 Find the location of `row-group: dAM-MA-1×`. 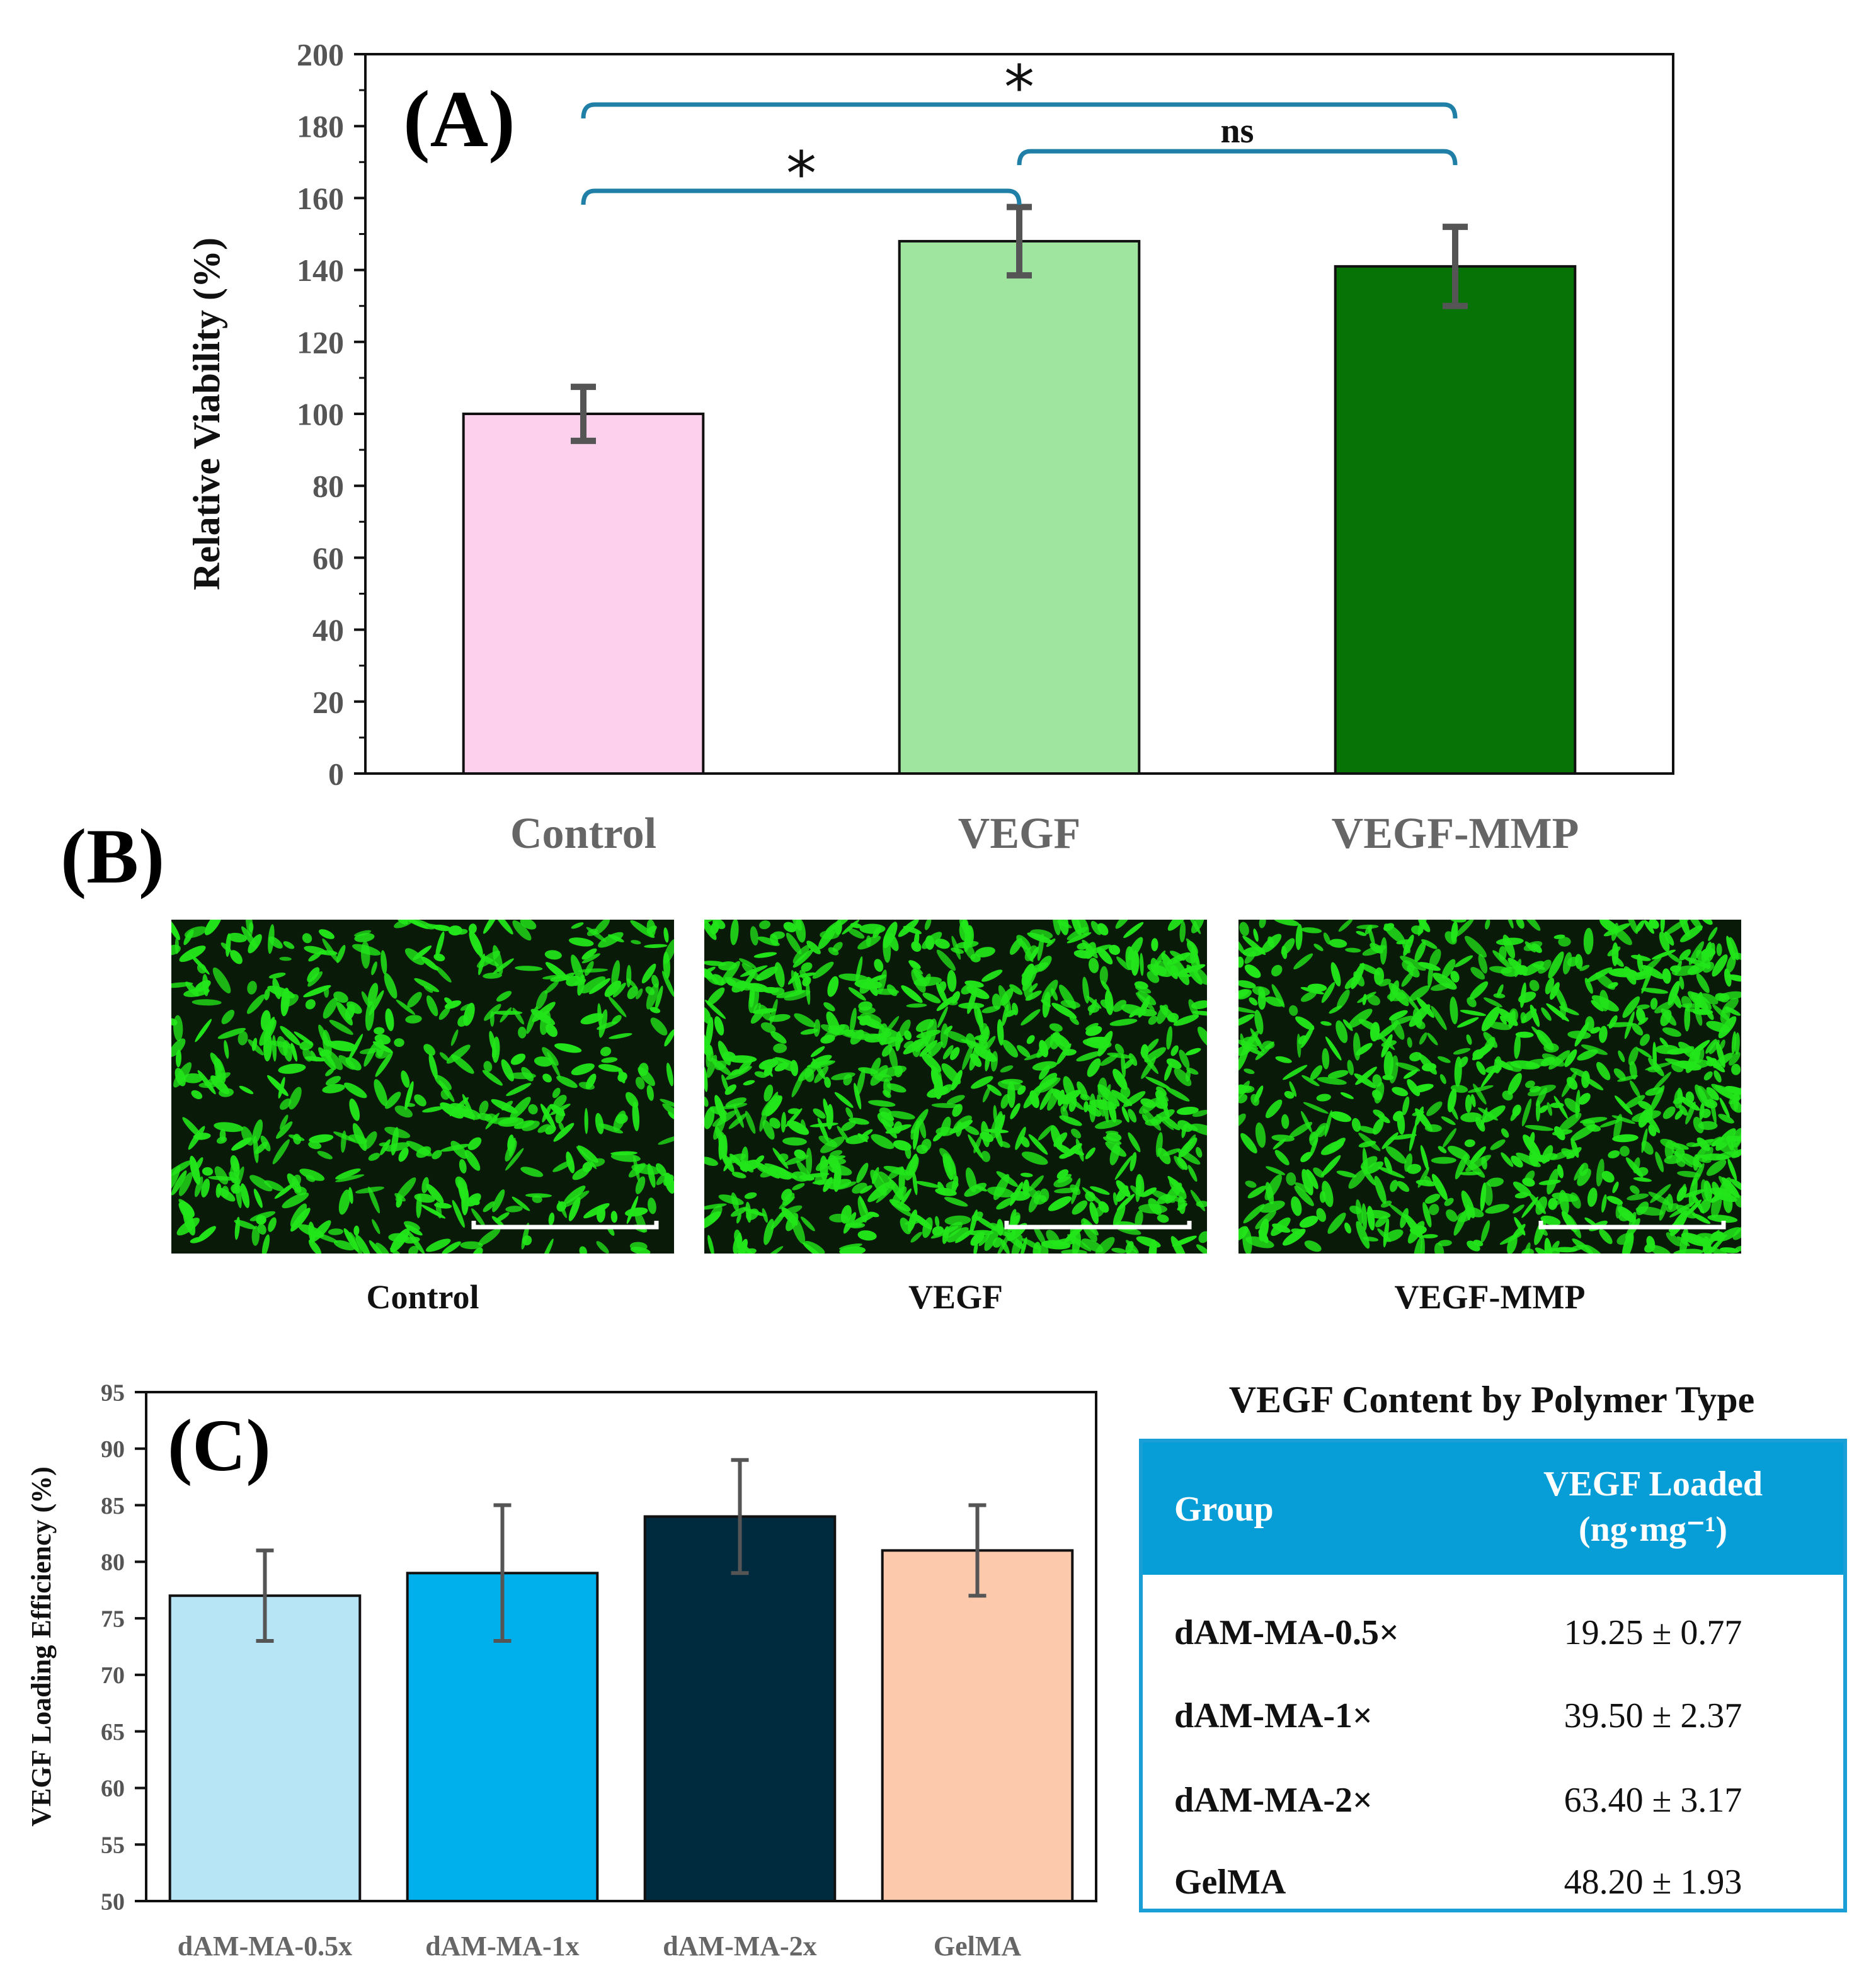

row-group: dAM-MA-1× is located at coordinates (1273, 1715).